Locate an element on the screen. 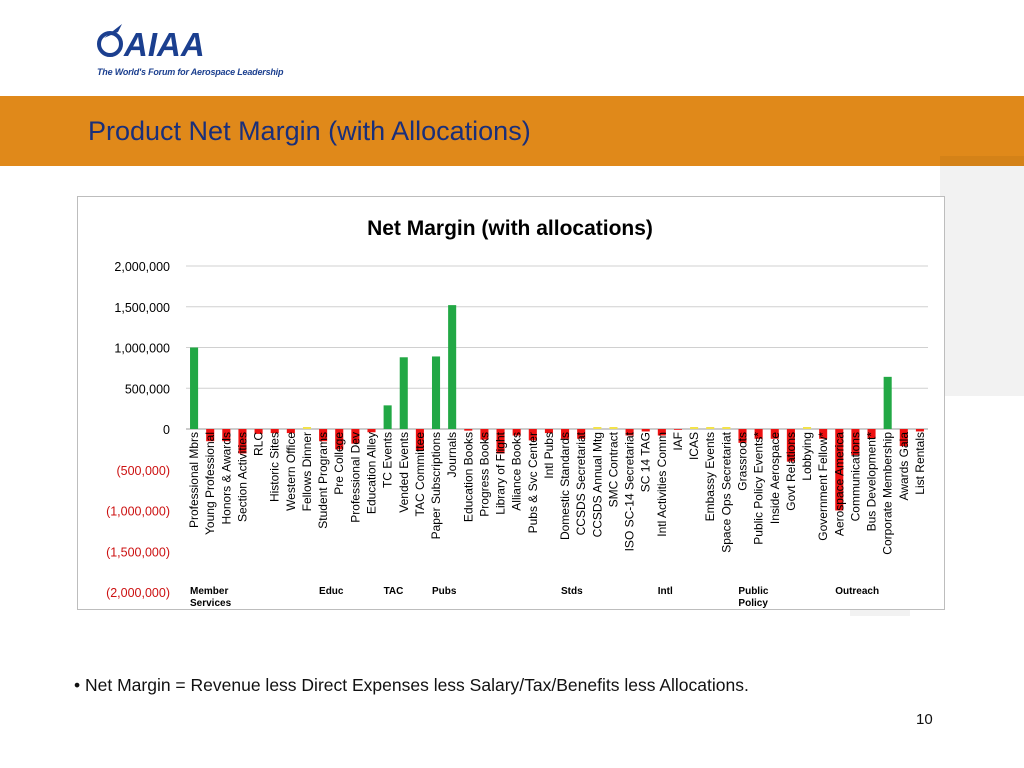 This screenshot has height=768, width=1024. x-tick-label: ISO SC-14 Secretariat is located at coordinates (630, 491).